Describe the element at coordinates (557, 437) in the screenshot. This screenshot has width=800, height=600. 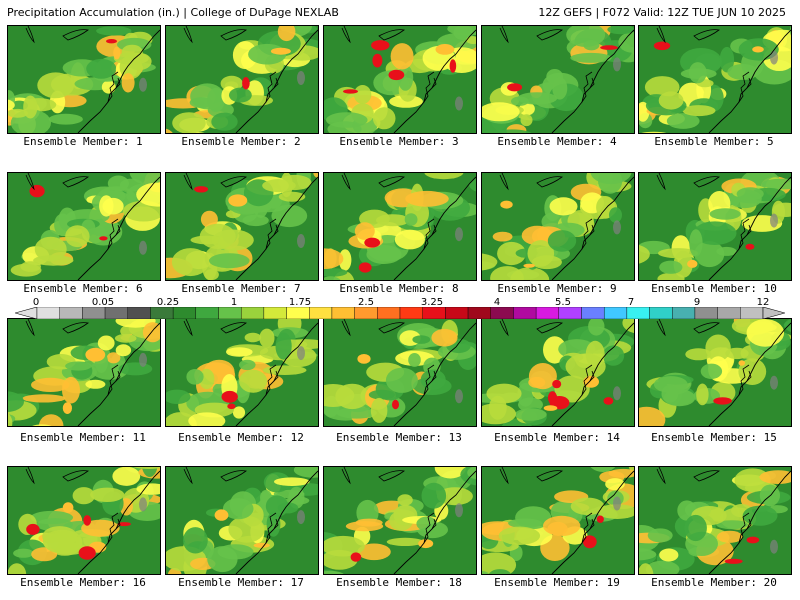
I see `ensemble-member-label: Ensemble Member: 14` at that location.